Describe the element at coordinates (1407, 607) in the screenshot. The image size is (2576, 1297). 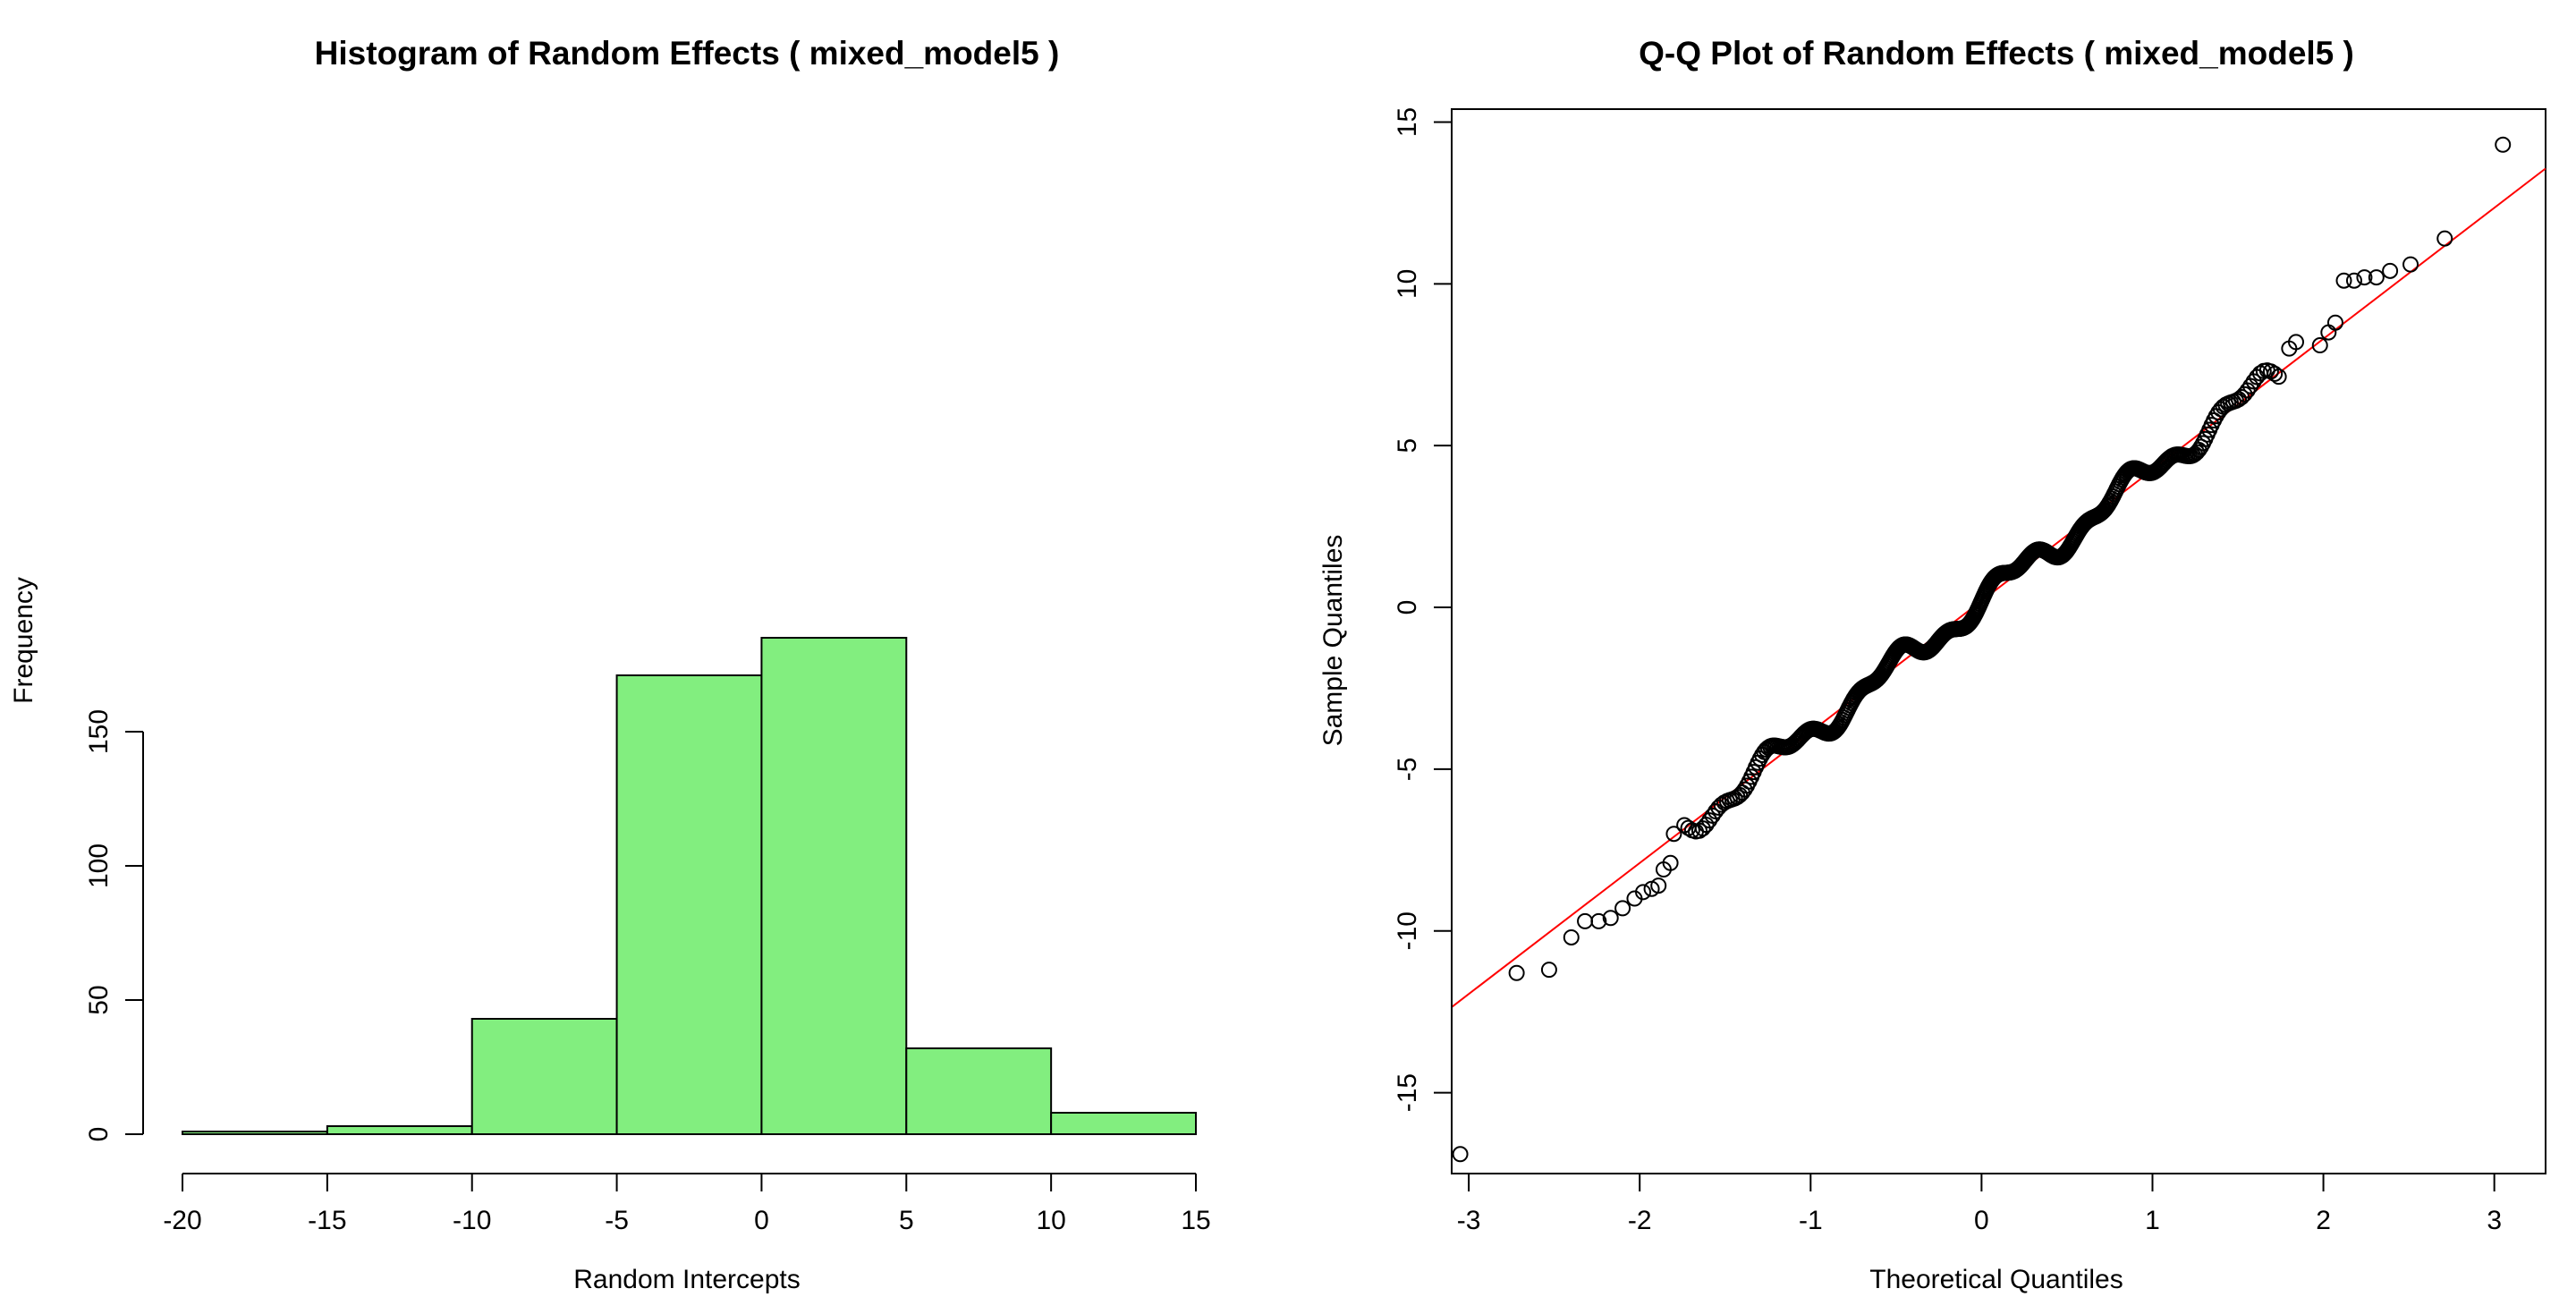
I see `qq-y-tick-label: 0` at that location.